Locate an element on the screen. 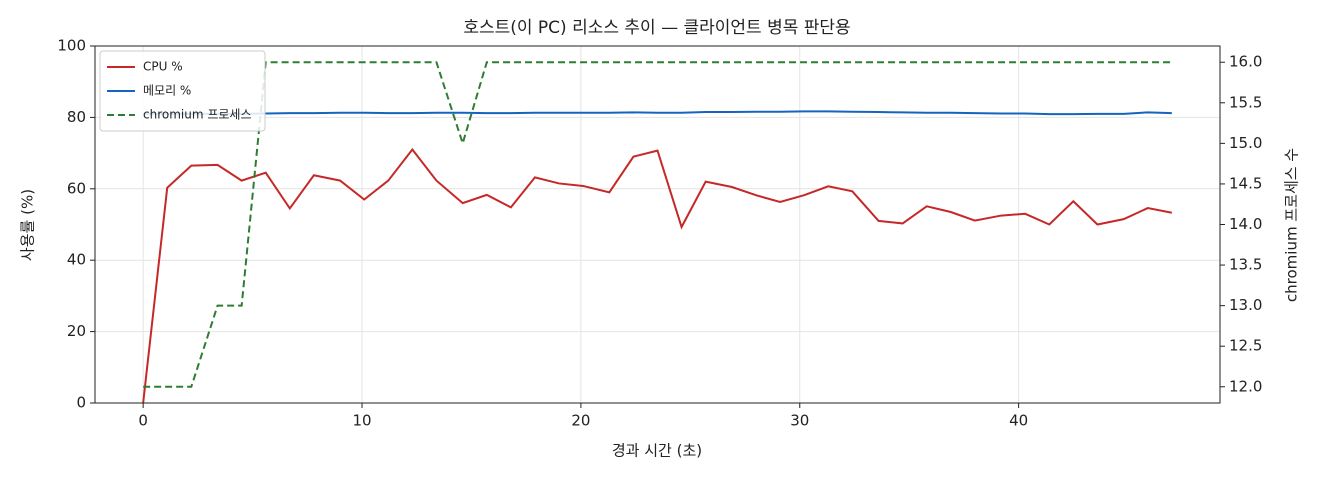 This screenshot has width=1320, height=480. legend: CPU % 메모리 % chromium 프로세스 is located at coordinates (182, 91).